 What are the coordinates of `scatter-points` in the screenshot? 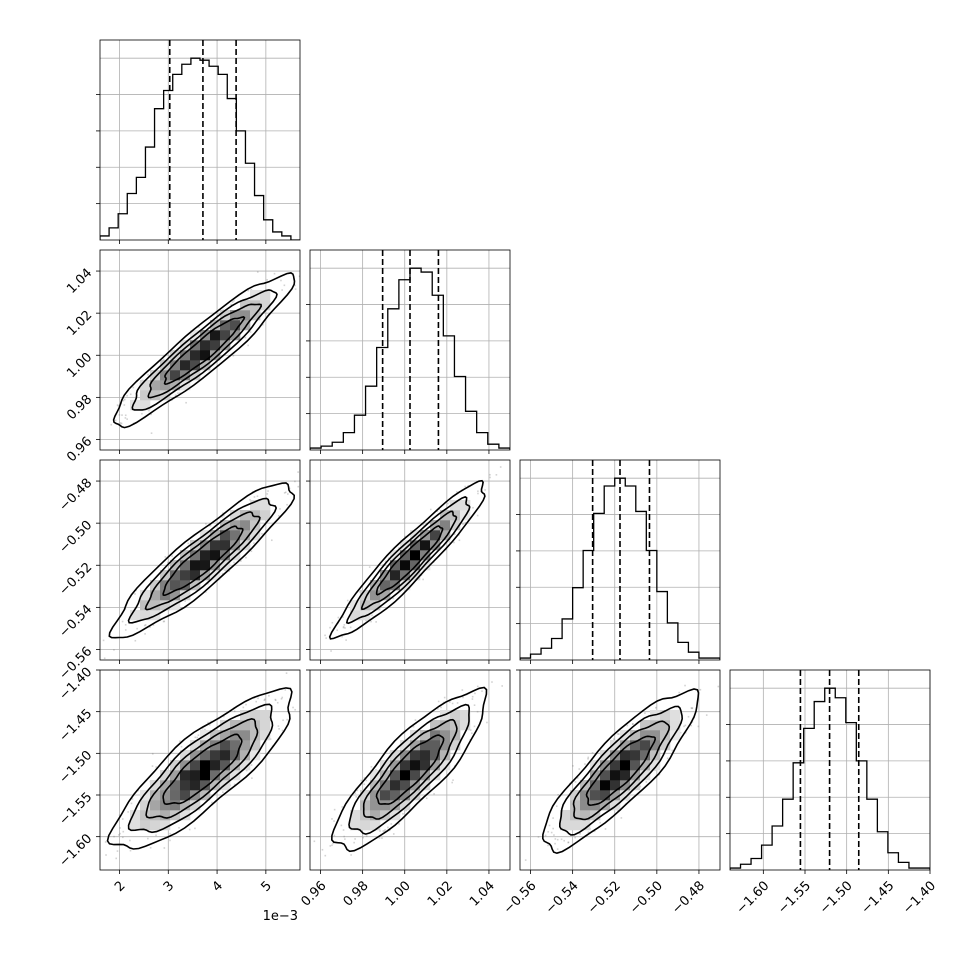 It's located at (408, 769).